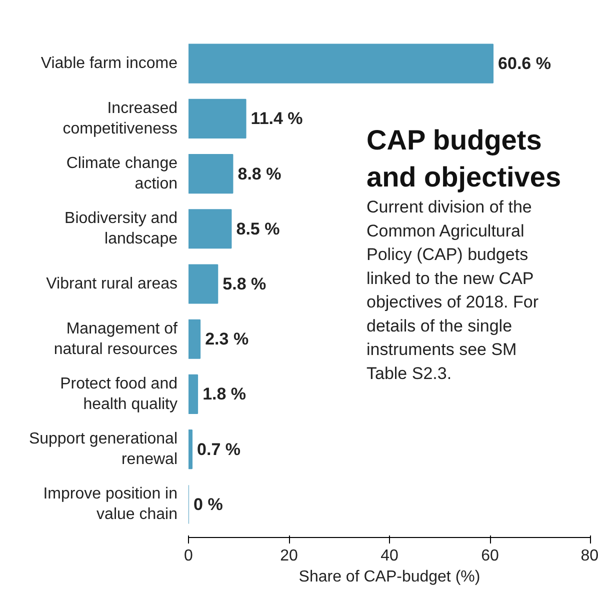 This screenshot has width=598, height=597. What do you see at coordinates (103, 449) in the screenshot?
I see `y-tick-label: Support generational renewal` at bounding box center [103, 449].